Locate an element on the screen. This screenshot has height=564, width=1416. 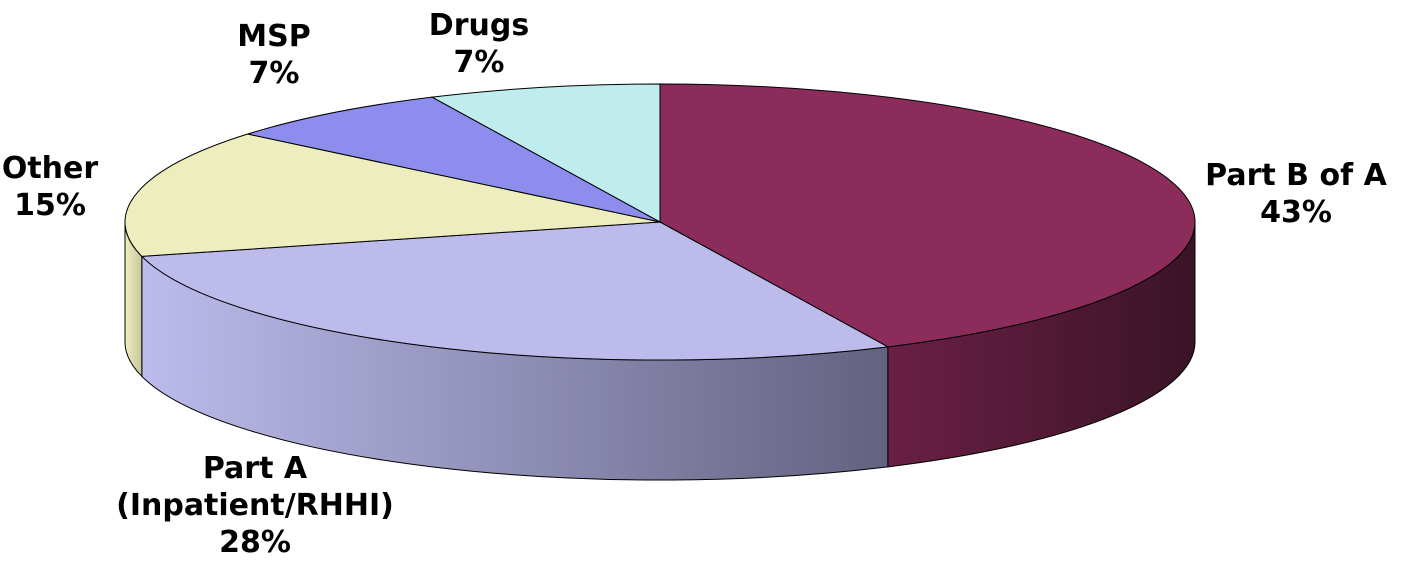
data-label-value: 15% is located at coordinates (50, 205).